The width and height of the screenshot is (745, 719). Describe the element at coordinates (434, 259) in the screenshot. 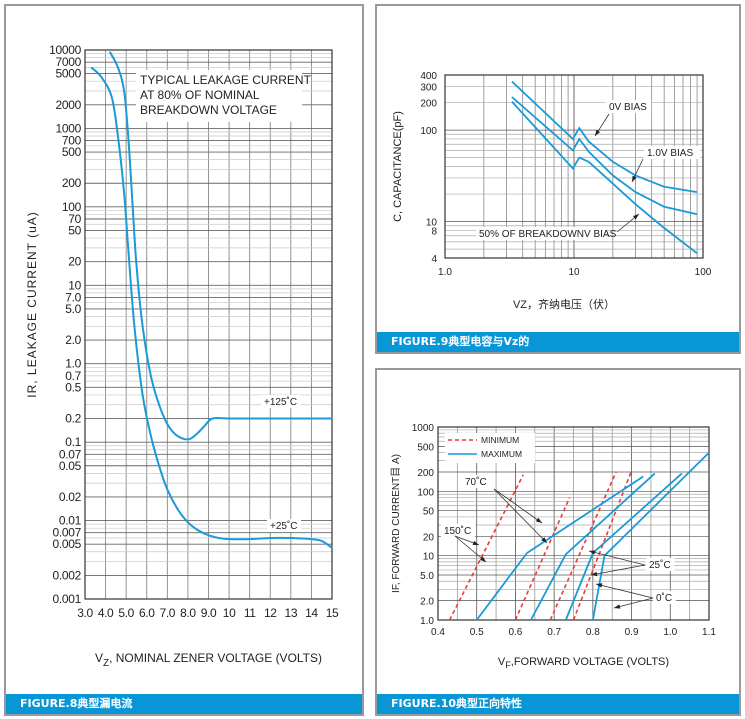

I see `y-tick-label: 4` at that location.